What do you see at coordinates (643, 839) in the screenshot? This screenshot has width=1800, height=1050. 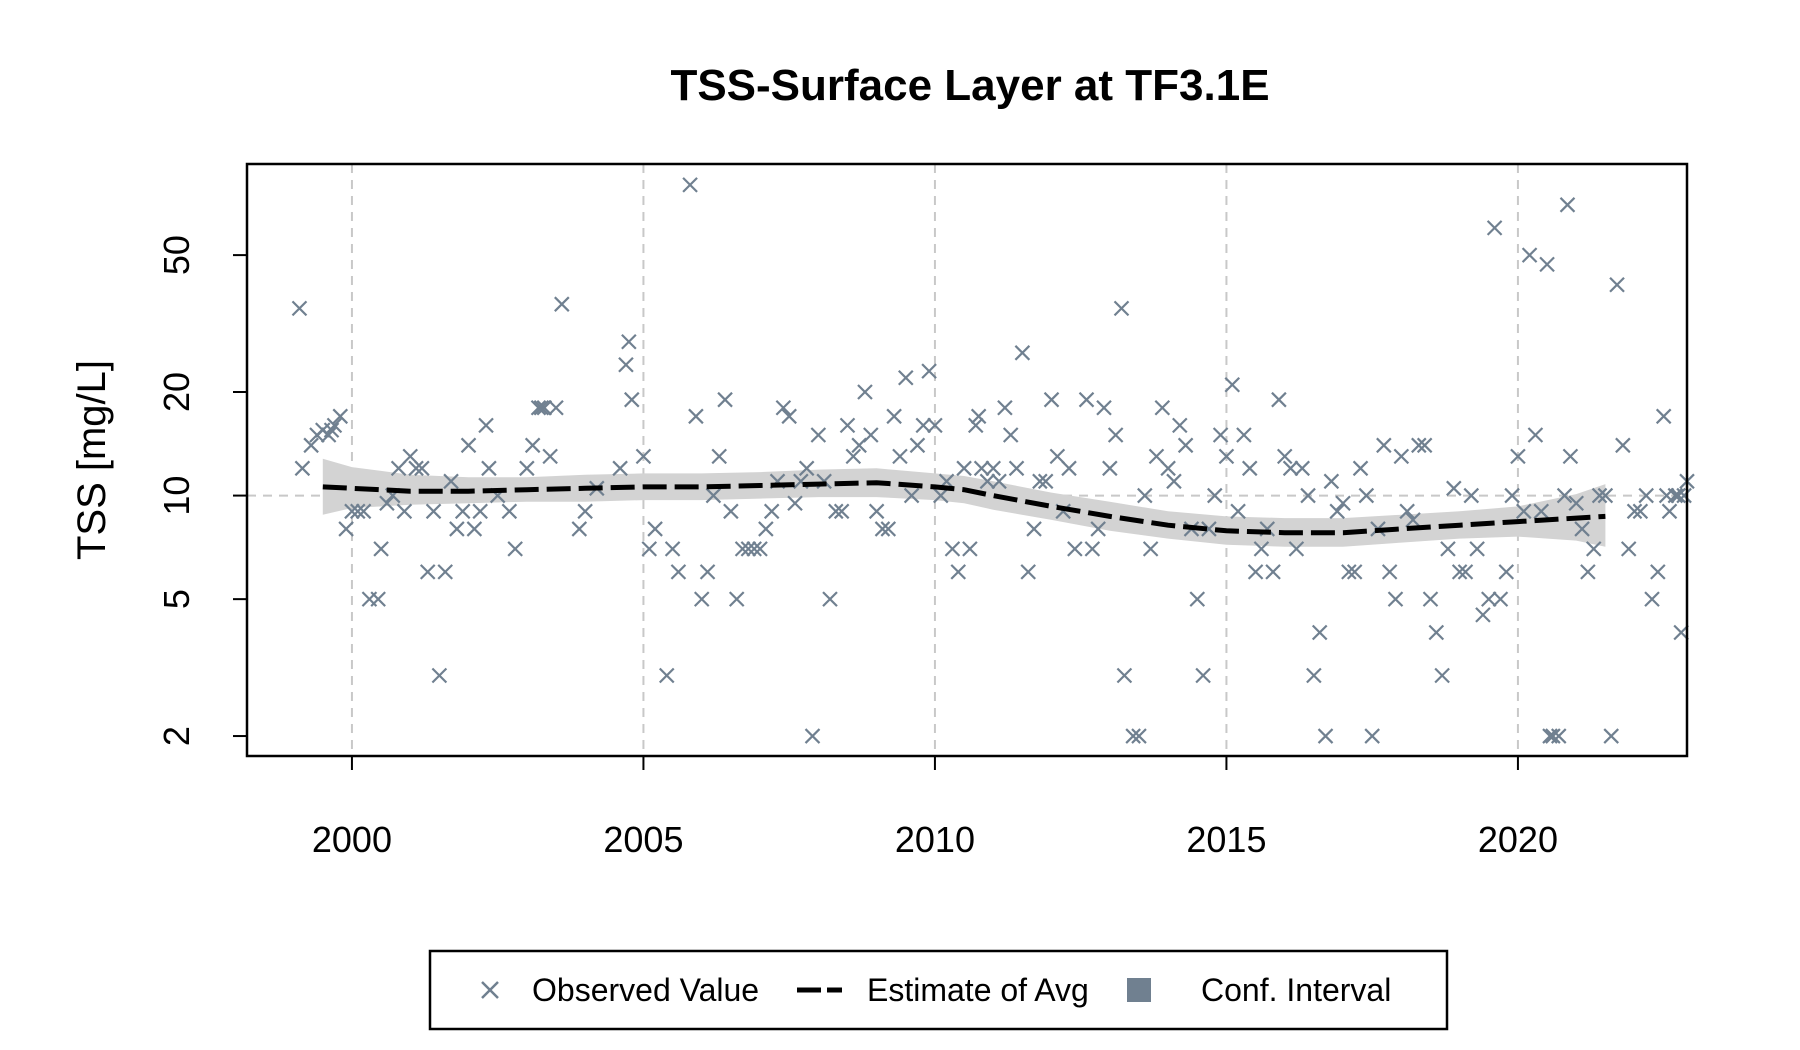 I see `x-tick-label: 2005` at bounding box center [643, 839].